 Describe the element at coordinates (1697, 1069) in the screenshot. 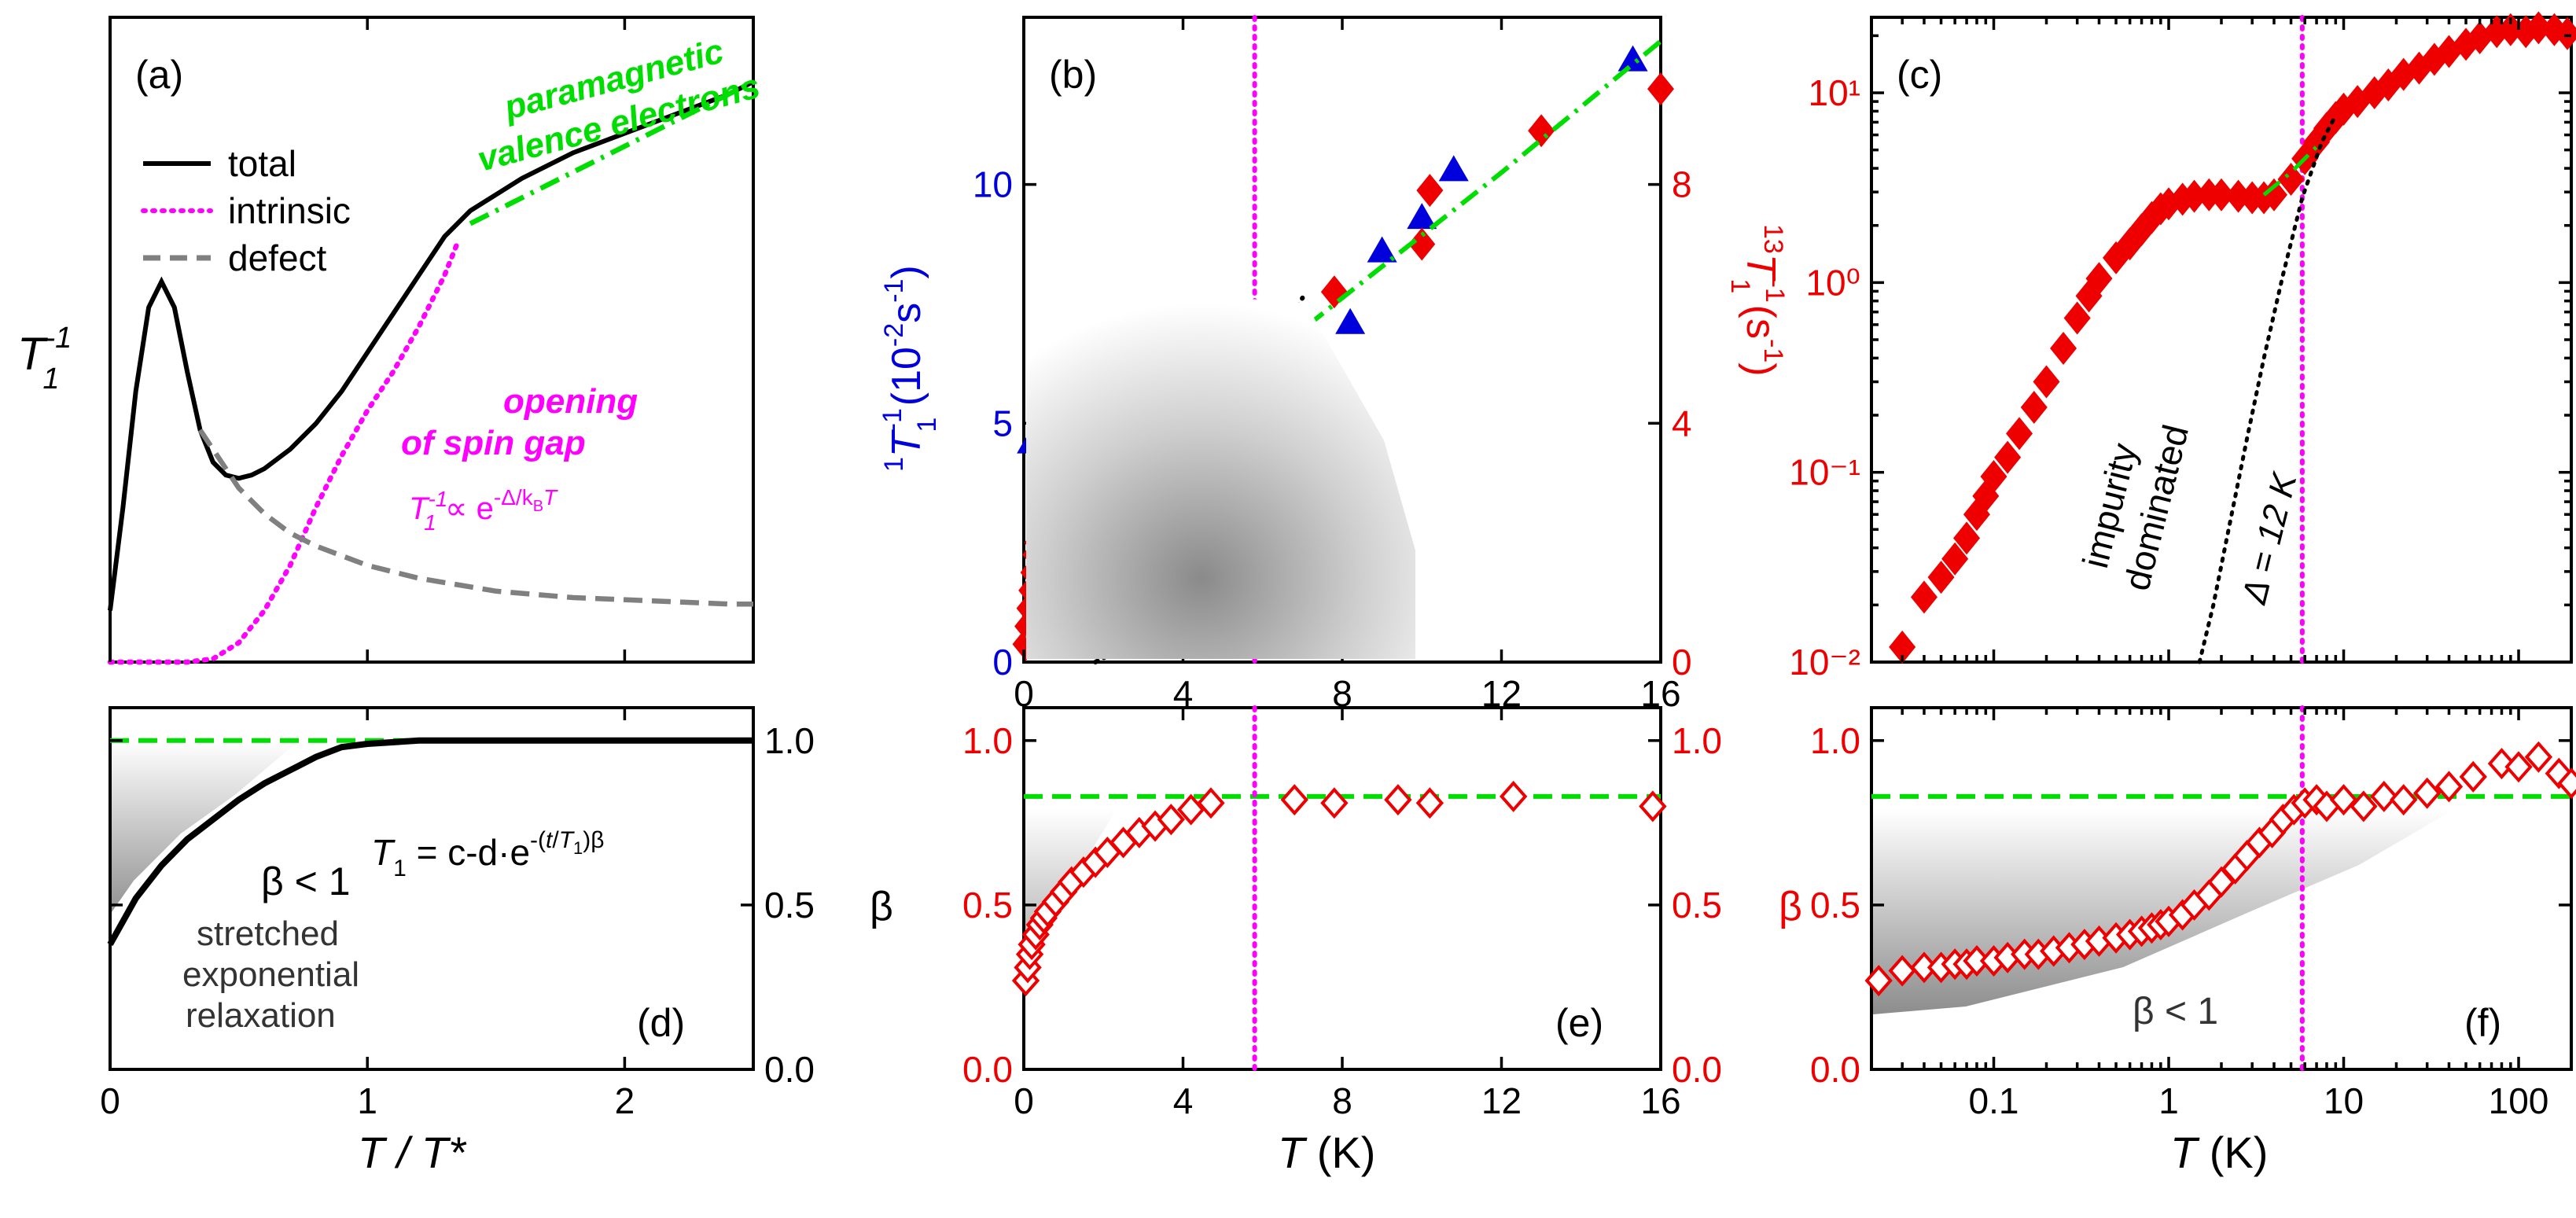

I see `panel-e-ytick-label-right: 0.0` at that location.